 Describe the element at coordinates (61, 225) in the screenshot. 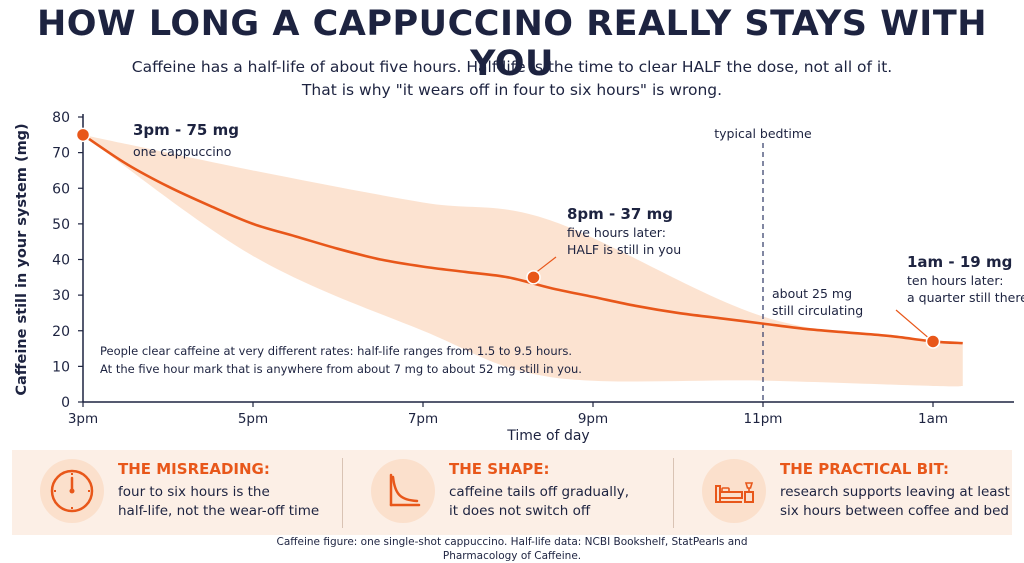

I see `y-tick-label: 50` at that location.